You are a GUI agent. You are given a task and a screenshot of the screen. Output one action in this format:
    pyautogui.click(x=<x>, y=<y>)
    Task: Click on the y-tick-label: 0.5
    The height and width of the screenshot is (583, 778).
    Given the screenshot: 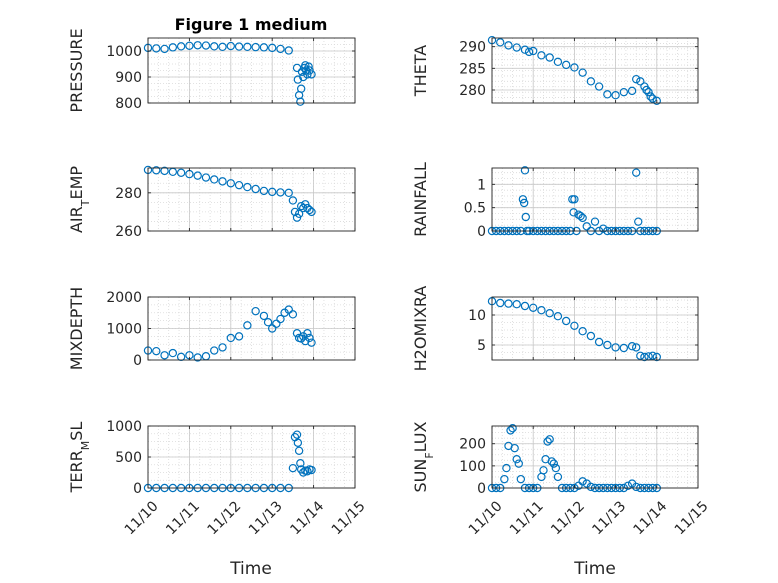 What is the action you would take?
    pyautogui.click(x=475, y=209)
    